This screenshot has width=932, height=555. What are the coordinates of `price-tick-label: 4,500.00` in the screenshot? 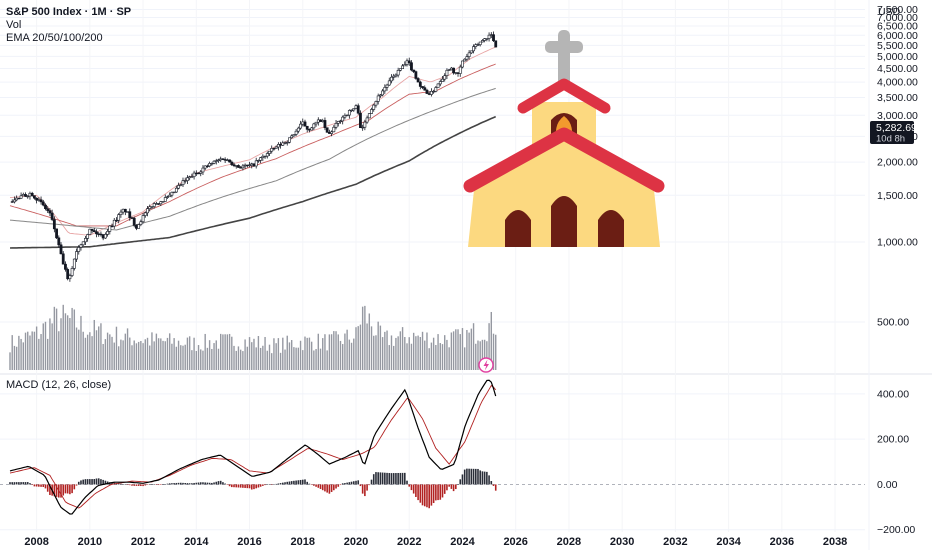 It's located at (897, 69).